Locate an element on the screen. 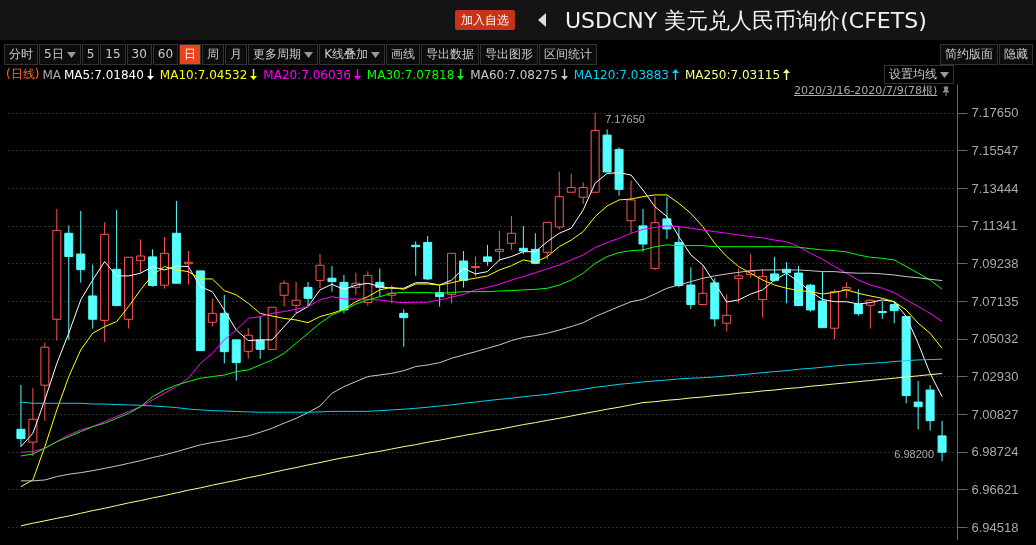 Image resolution: width=1036 pixels, height=545 pixels. text: K线叠加 is located at coordinates (352, 54).